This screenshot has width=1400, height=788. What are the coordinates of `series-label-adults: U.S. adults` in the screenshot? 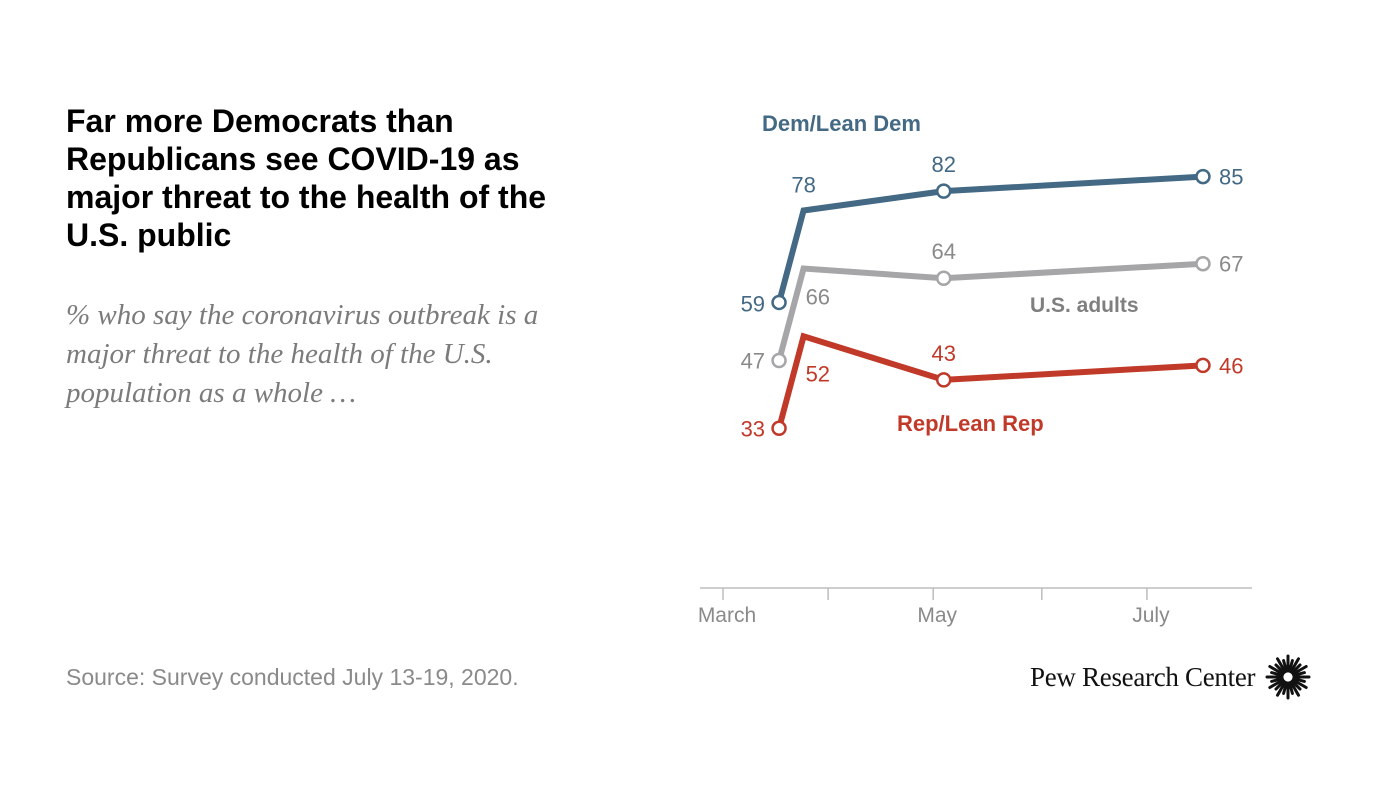 It's located at (1084, 305).